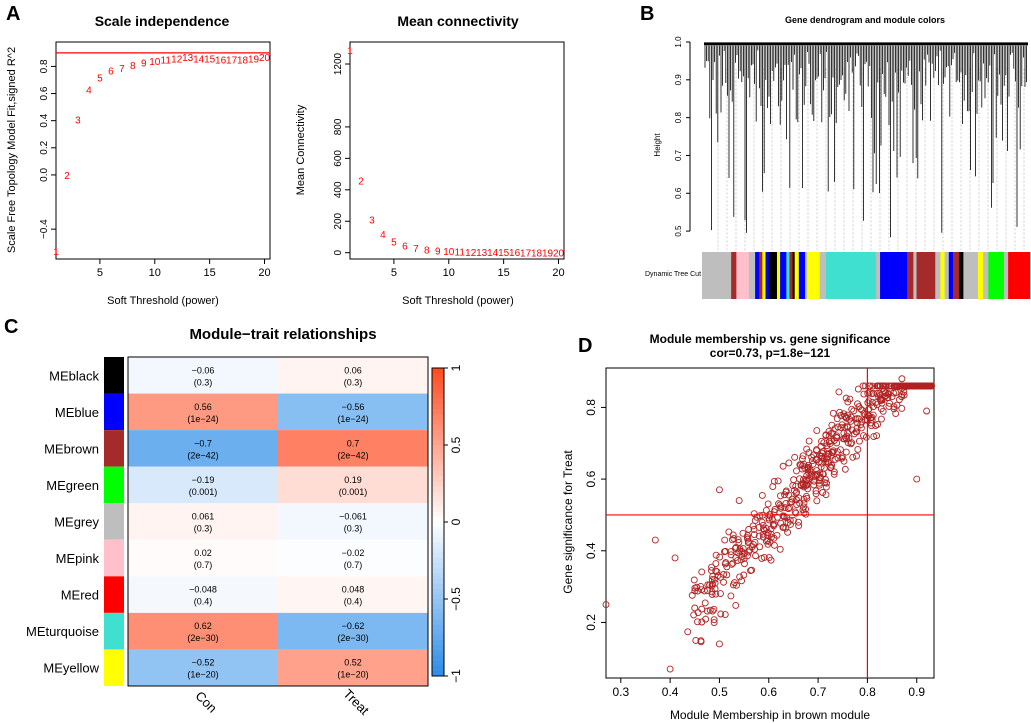  What do you see at coordinates (438, 251) in the screenshot?
I see `point-label: 9` at bounding box center [438, 251].